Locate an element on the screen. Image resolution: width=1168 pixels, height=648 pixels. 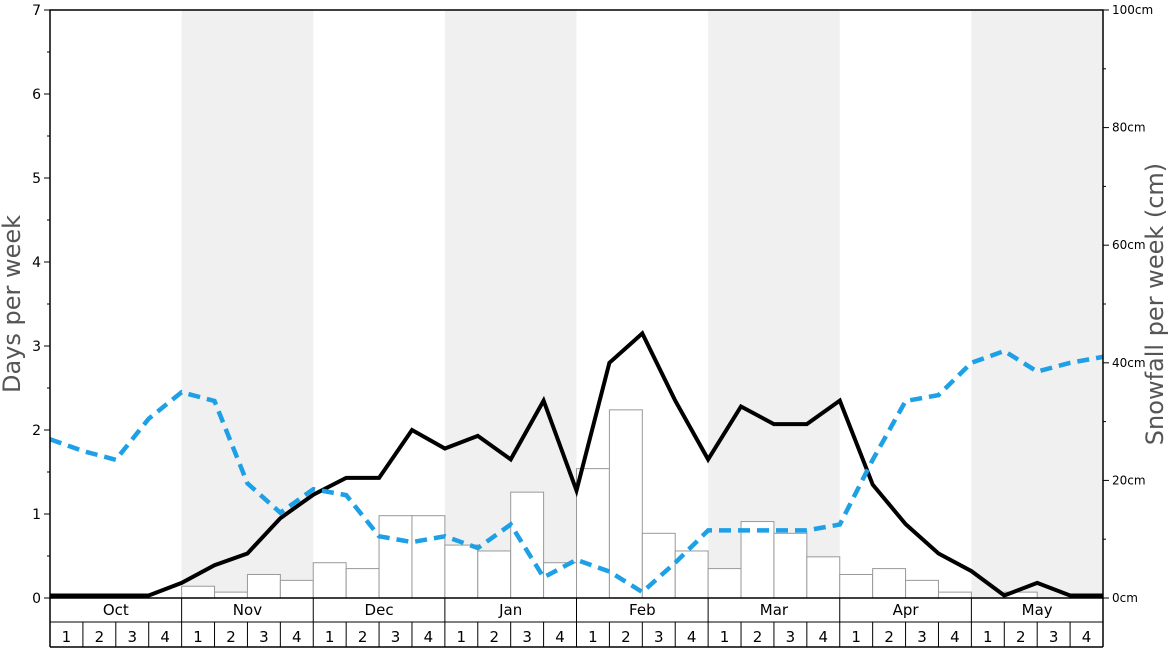
month-band-may is located at coordinates (1037, 304).